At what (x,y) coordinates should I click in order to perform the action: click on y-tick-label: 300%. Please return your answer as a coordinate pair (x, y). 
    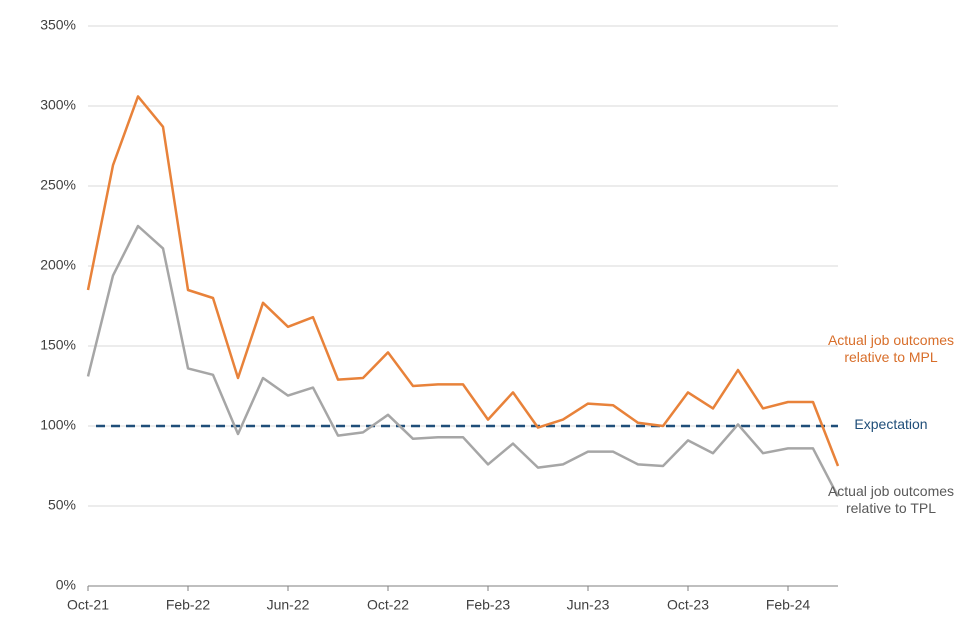
    Looking at the image, I should click on (58, 105).